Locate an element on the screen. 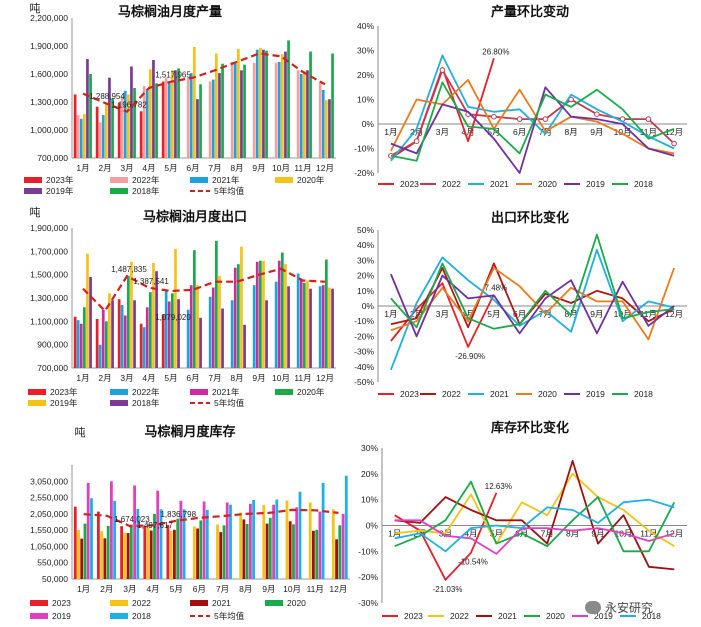 This screenshot has width=701, height=627. y-tick-label: -30% is located at coordinates (368, 603).